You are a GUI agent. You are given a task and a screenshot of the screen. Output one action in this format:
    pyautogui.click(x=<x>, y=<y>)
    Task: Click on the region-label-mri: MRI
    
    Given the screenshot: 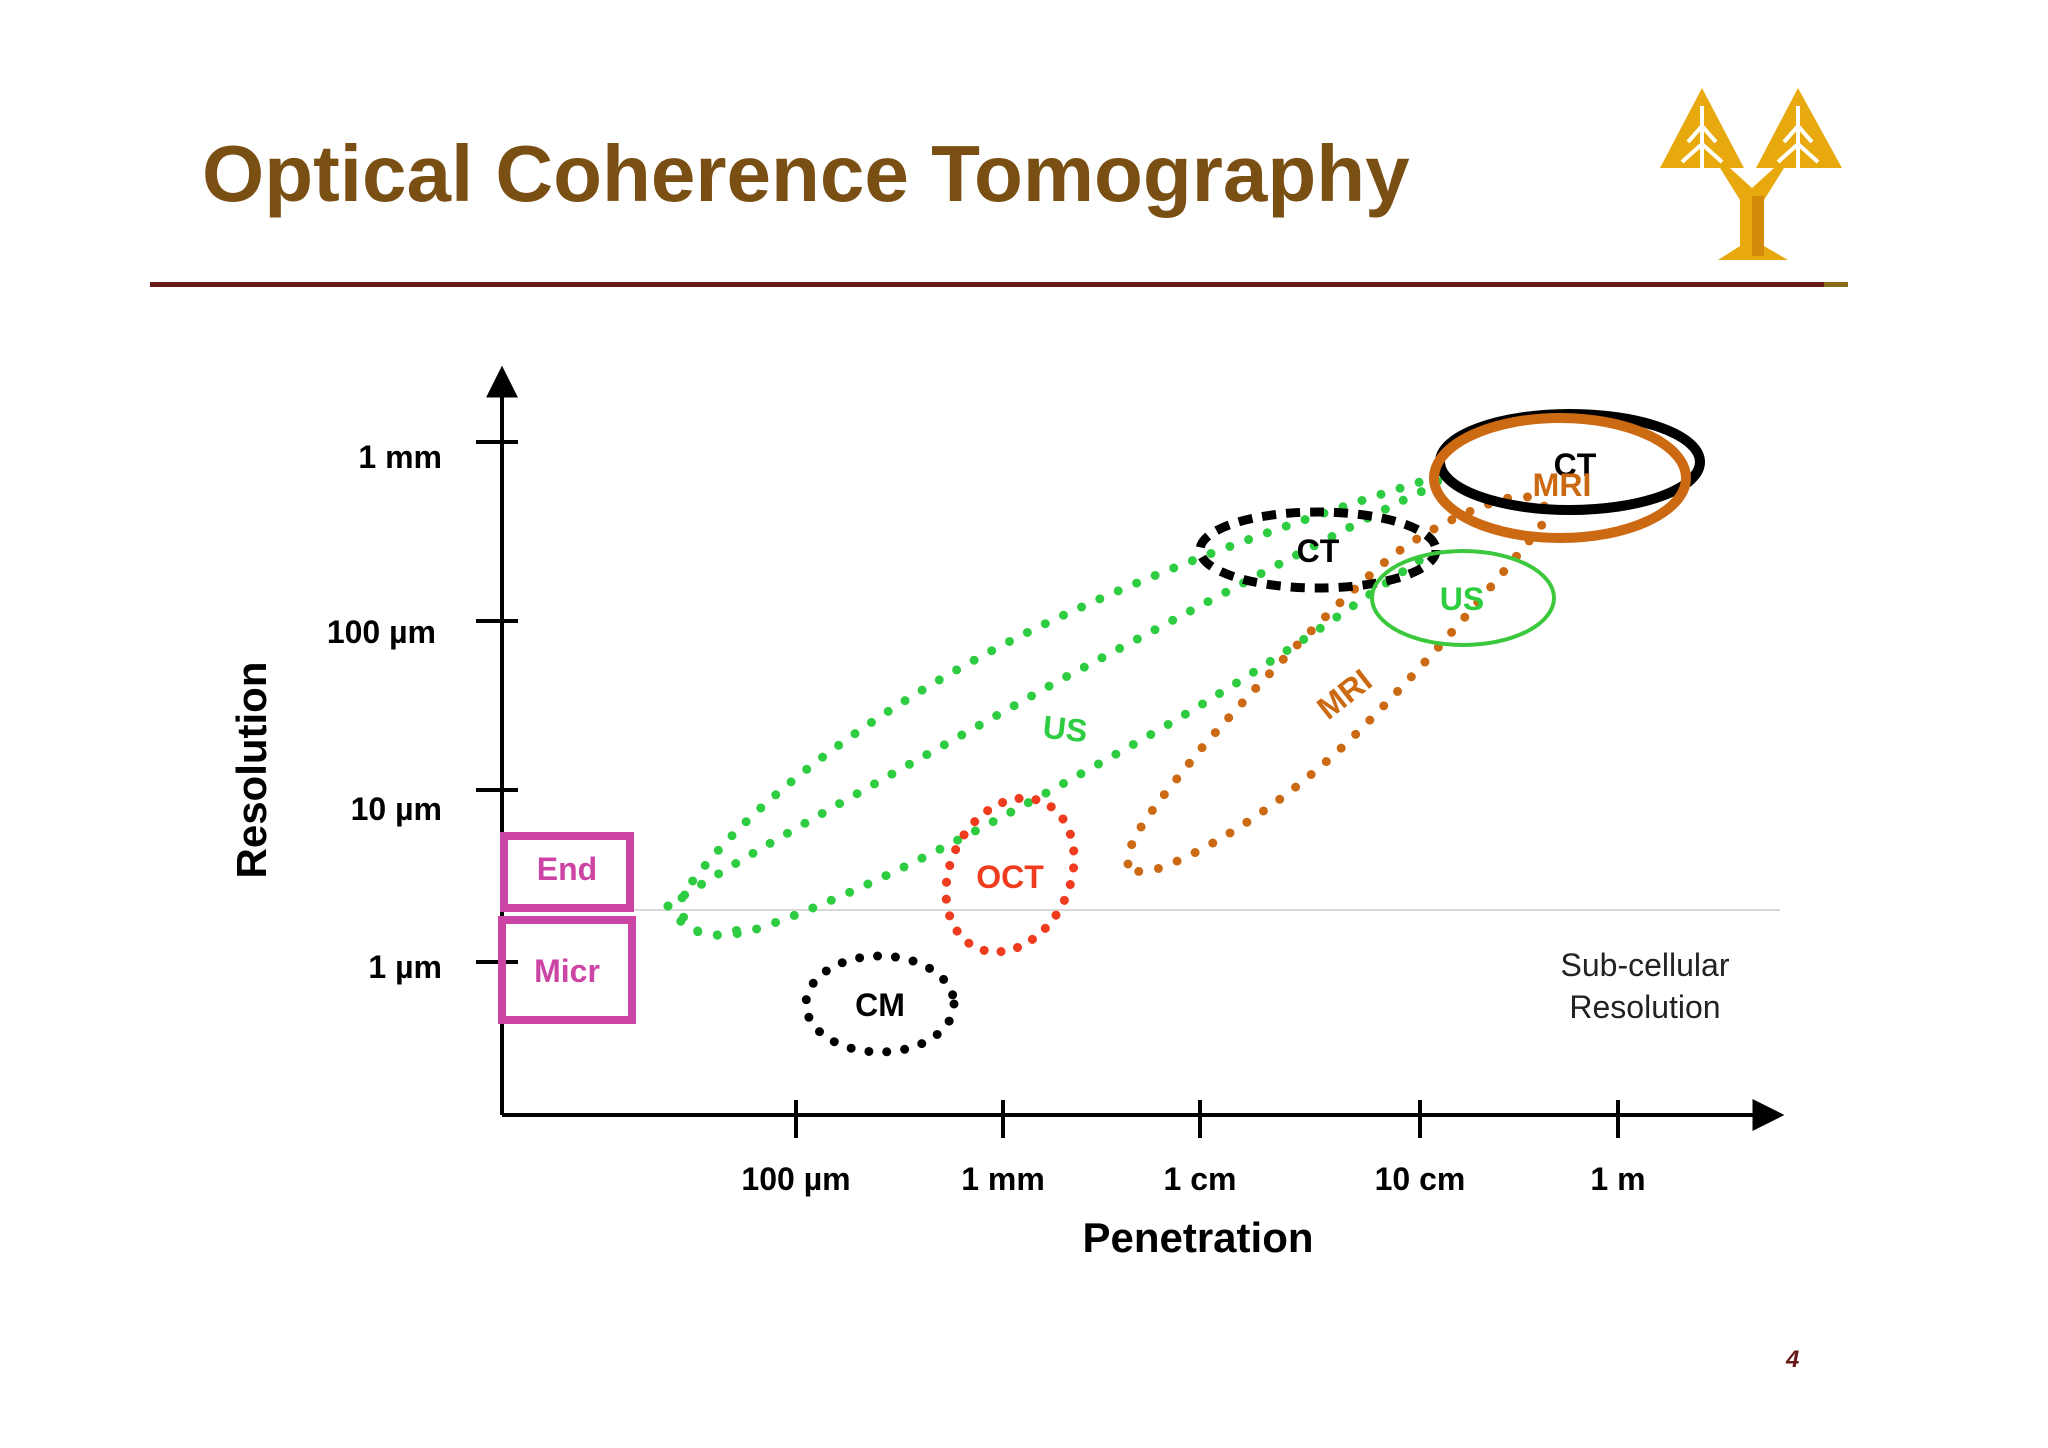 What is the action you would take?
    pyautogui.click(x=1562, y=485)
    